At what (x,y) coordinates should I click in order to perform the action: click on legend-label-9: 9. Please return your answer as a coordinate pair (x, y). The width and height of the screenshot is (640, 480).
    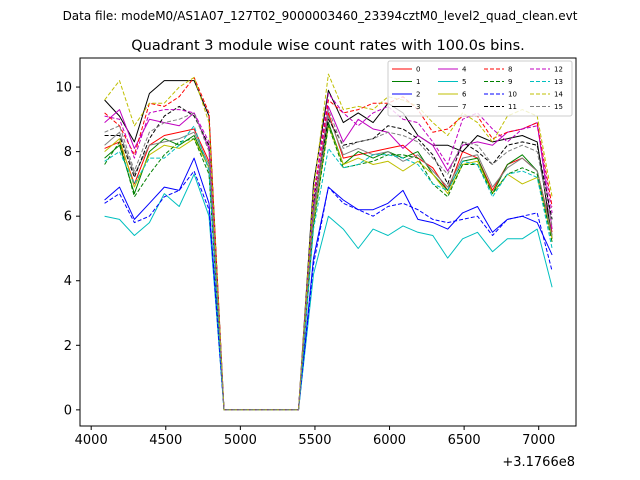
    Looking at the image, I should click on (510, 82).